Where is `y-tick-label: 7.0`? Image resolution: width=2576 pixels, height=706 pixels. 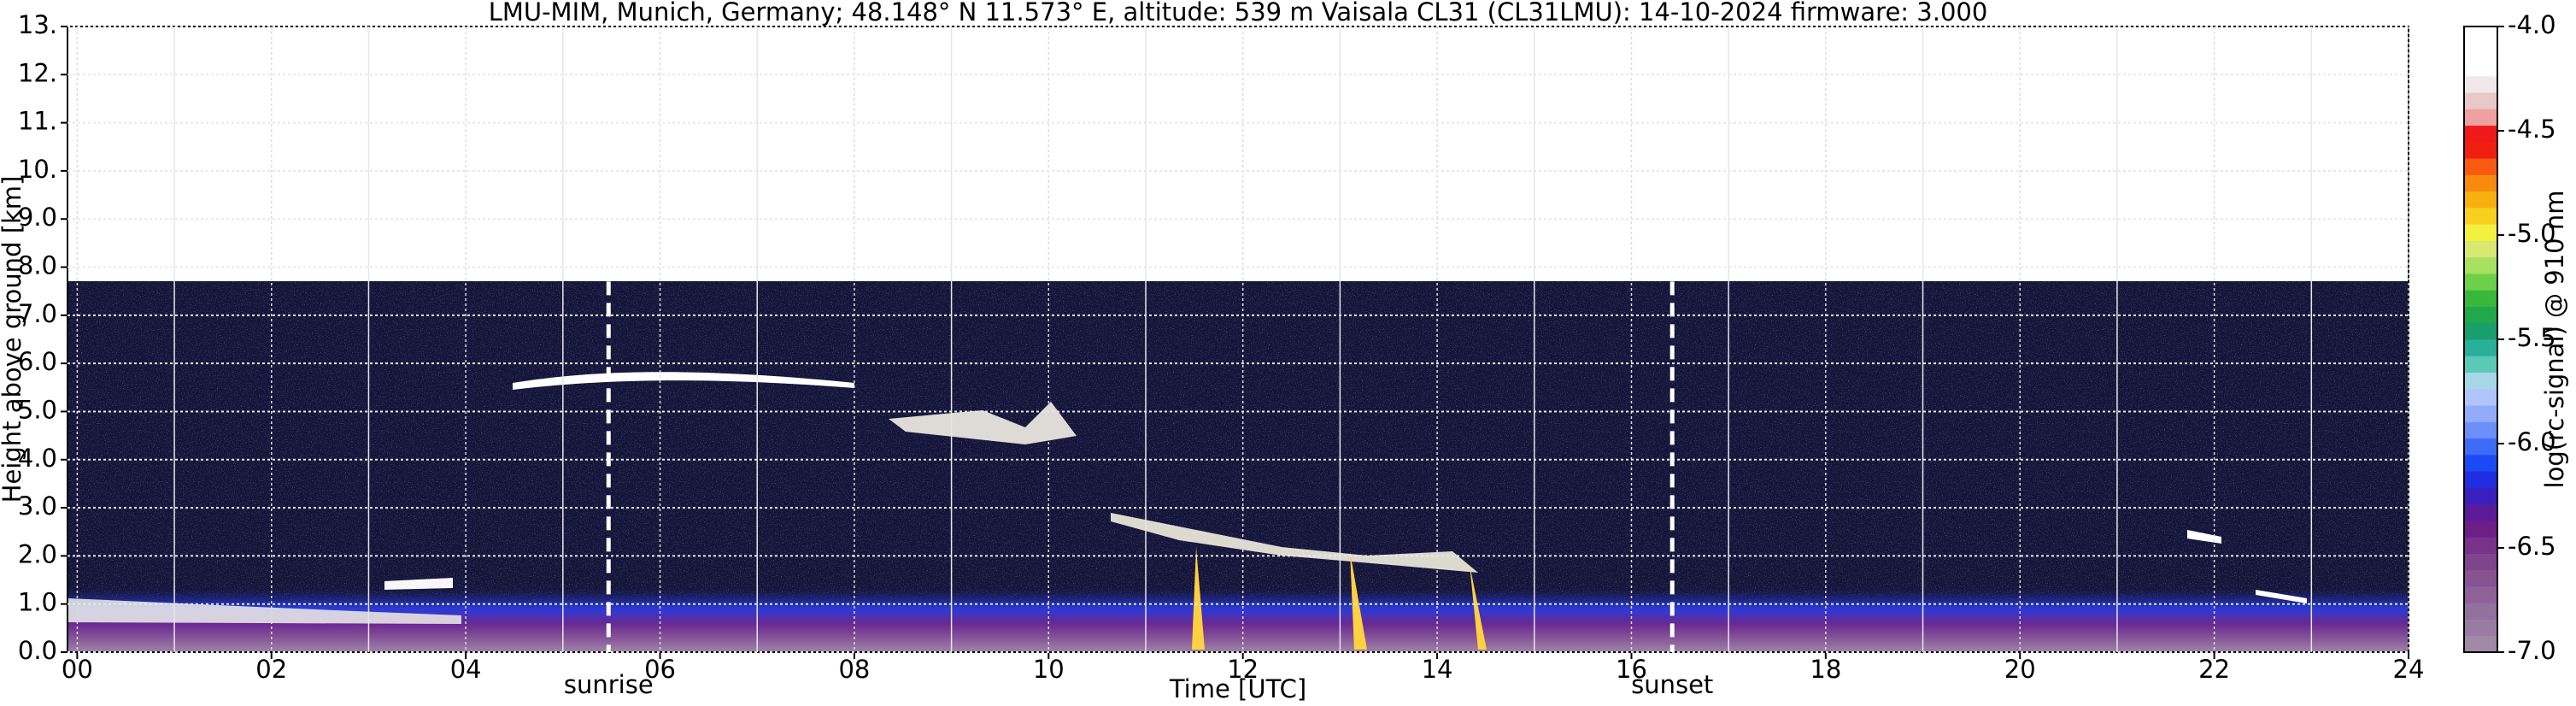 y-tick-label: 7.0 is located at coordinates (37, 313).